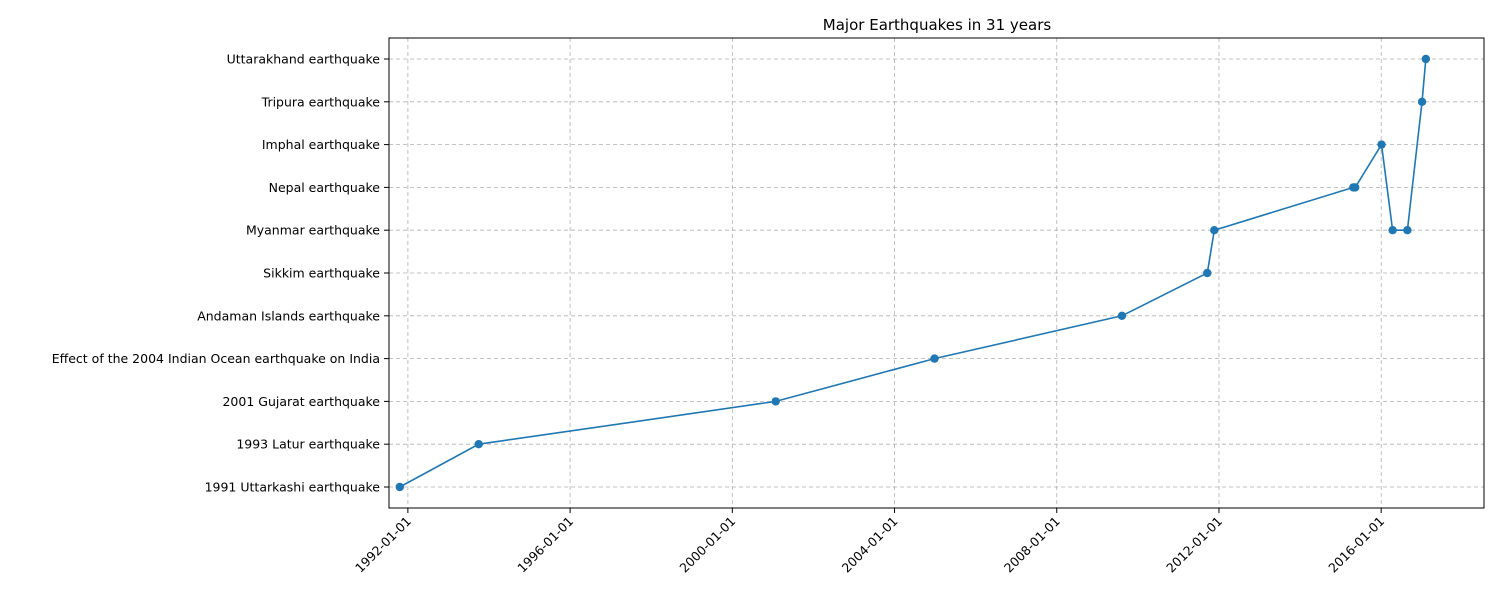 This screenshot has height=604, width=1500. I want to click on y-tick-label: Sikkim earthquake, so click(321, 273).